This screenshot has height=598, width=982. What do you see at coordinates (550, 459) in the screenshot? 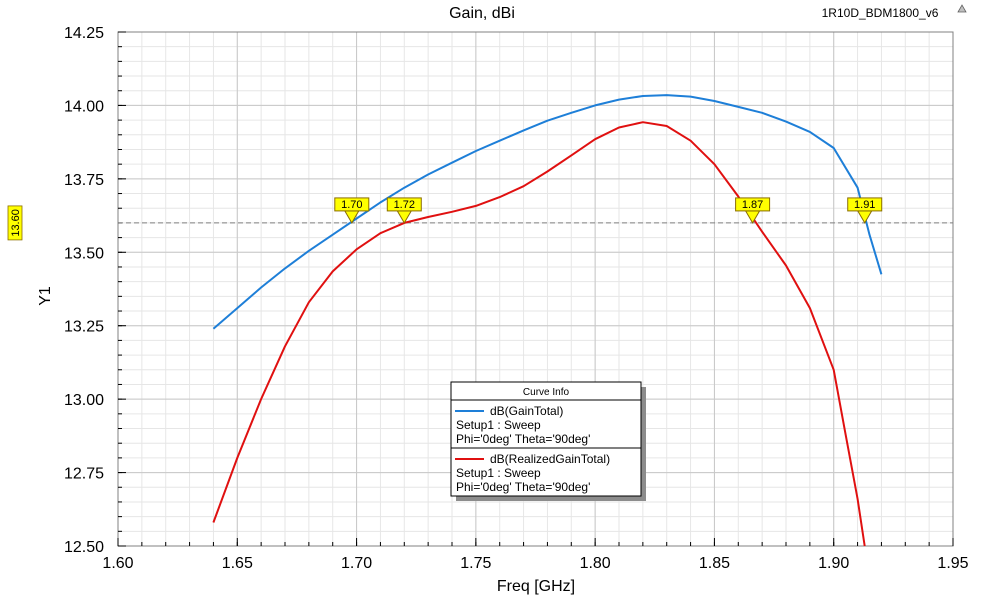
I see `legend-entry-name: dB(RealizedGainTotal)` at bounding box center [550, 459].